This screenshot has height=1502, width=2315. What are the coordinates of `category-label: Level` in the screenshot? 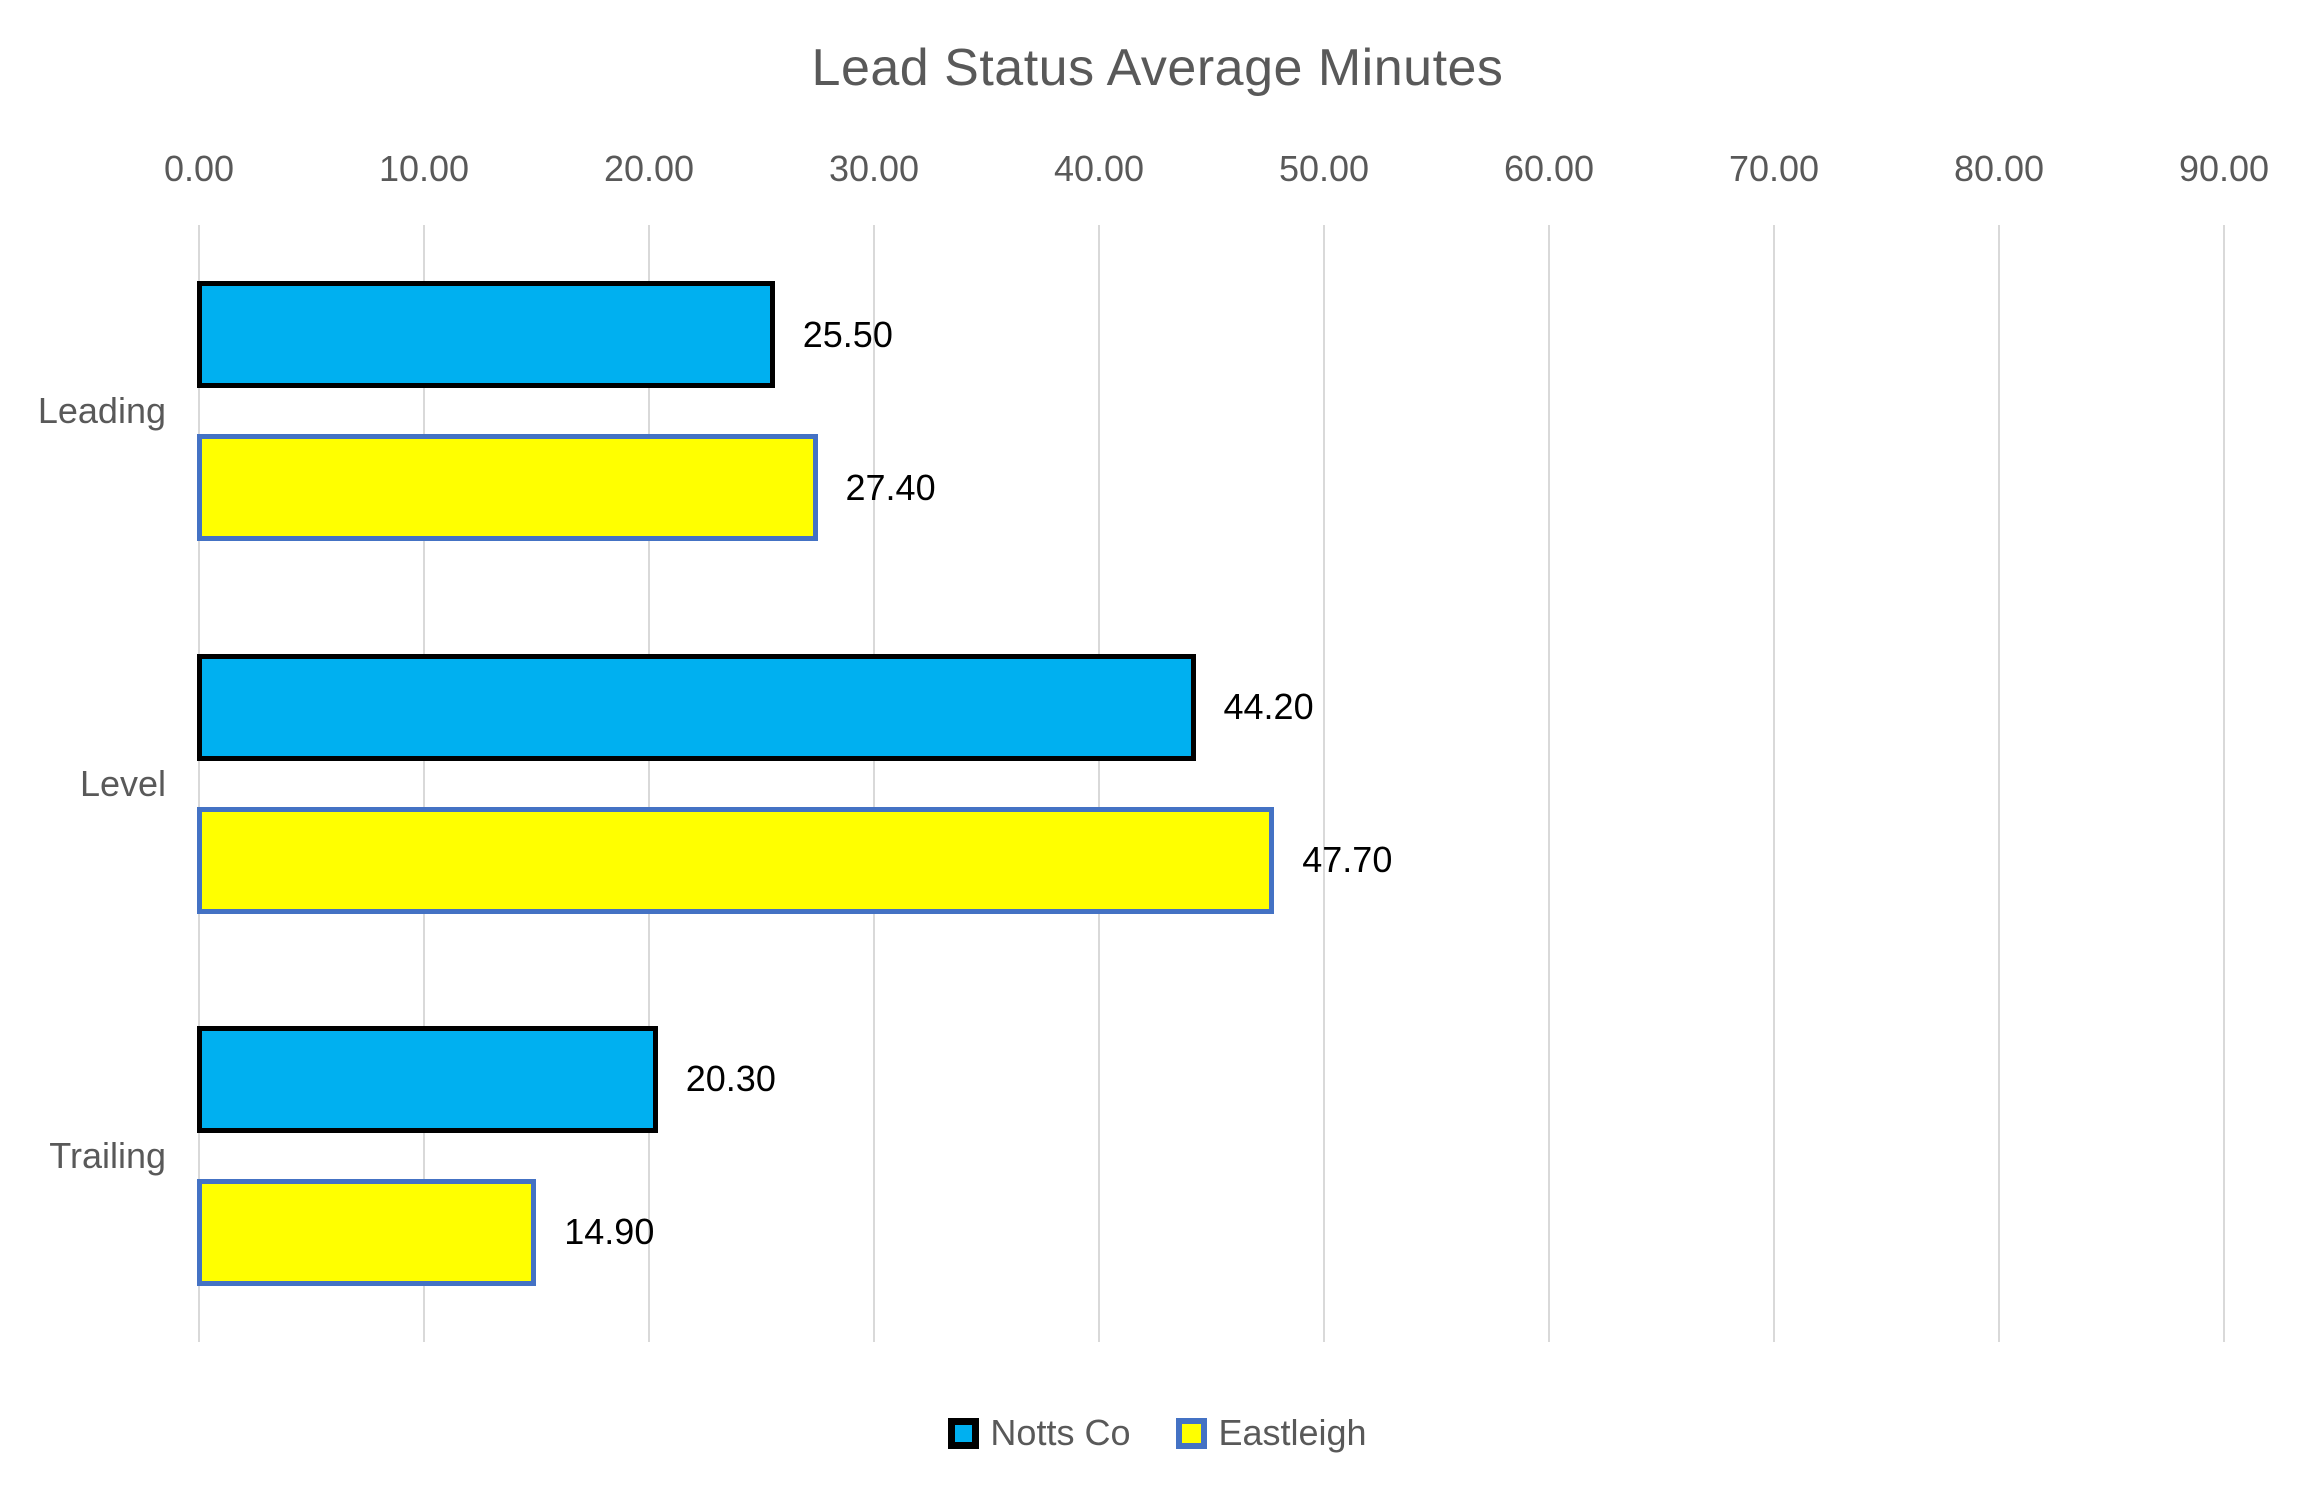 It's located at (122, 783).